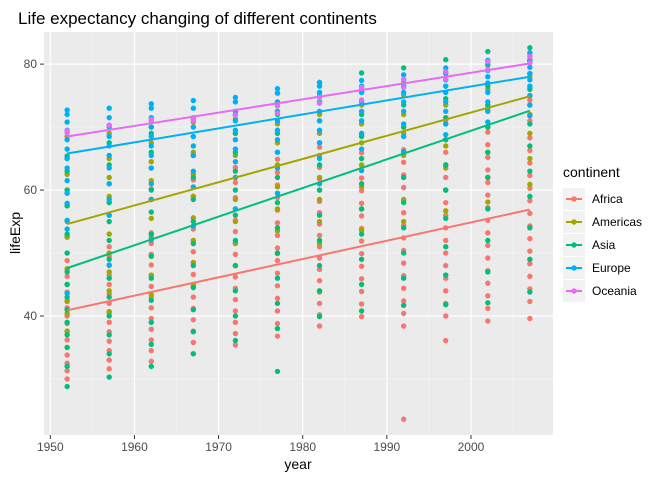  What do you see at coordinates (574, 291) in the screenshot?
I see `legend-dot-oceania` at bounding box center [574, 291].